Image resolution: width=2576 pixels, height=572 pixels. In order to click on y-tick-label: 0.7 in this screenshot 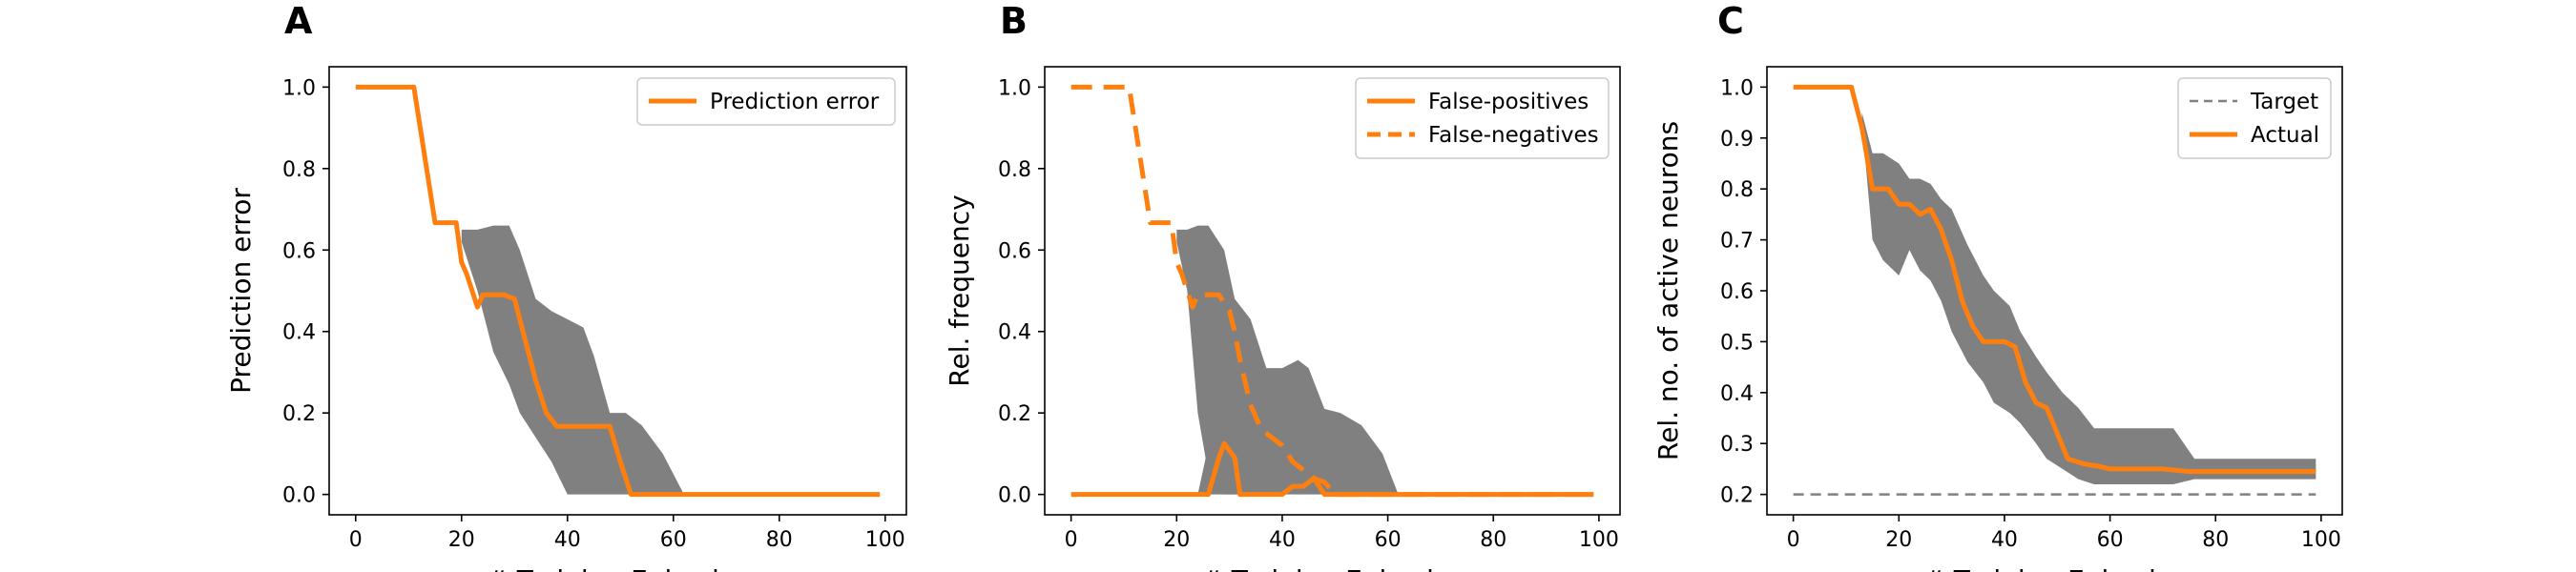, I will do `click(1737, 242)`.